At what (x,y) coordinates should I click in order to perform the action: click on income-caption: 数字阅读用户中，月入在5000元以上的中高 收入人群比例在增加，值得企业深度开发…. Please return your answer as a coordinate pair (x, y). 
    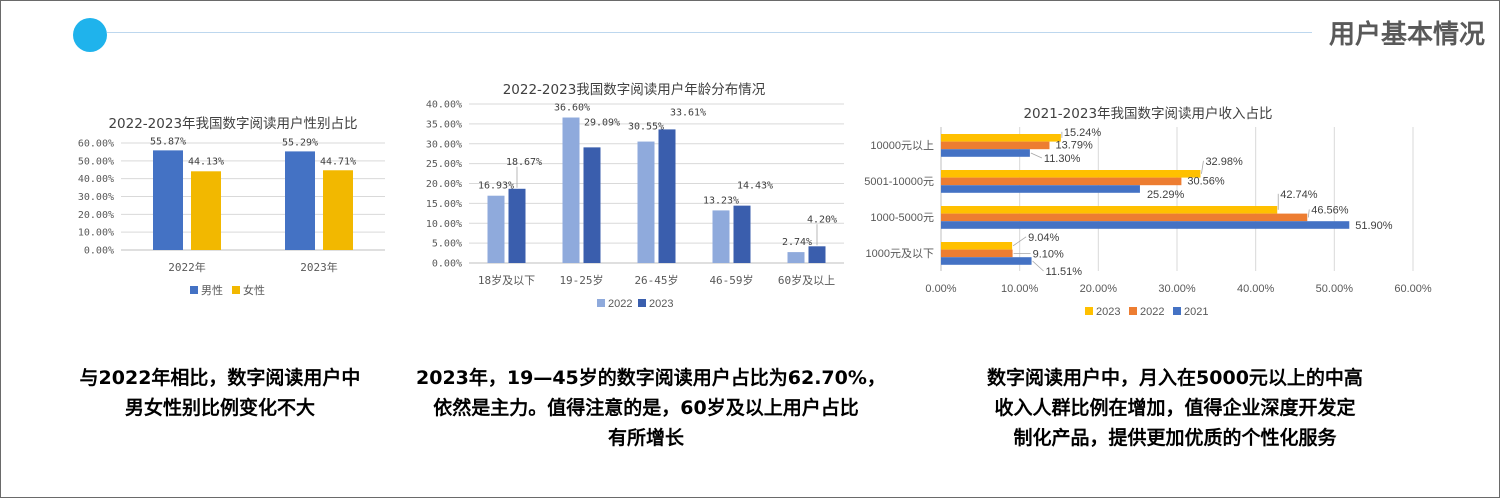
    Looking at the image, I should click on (1175, 408).